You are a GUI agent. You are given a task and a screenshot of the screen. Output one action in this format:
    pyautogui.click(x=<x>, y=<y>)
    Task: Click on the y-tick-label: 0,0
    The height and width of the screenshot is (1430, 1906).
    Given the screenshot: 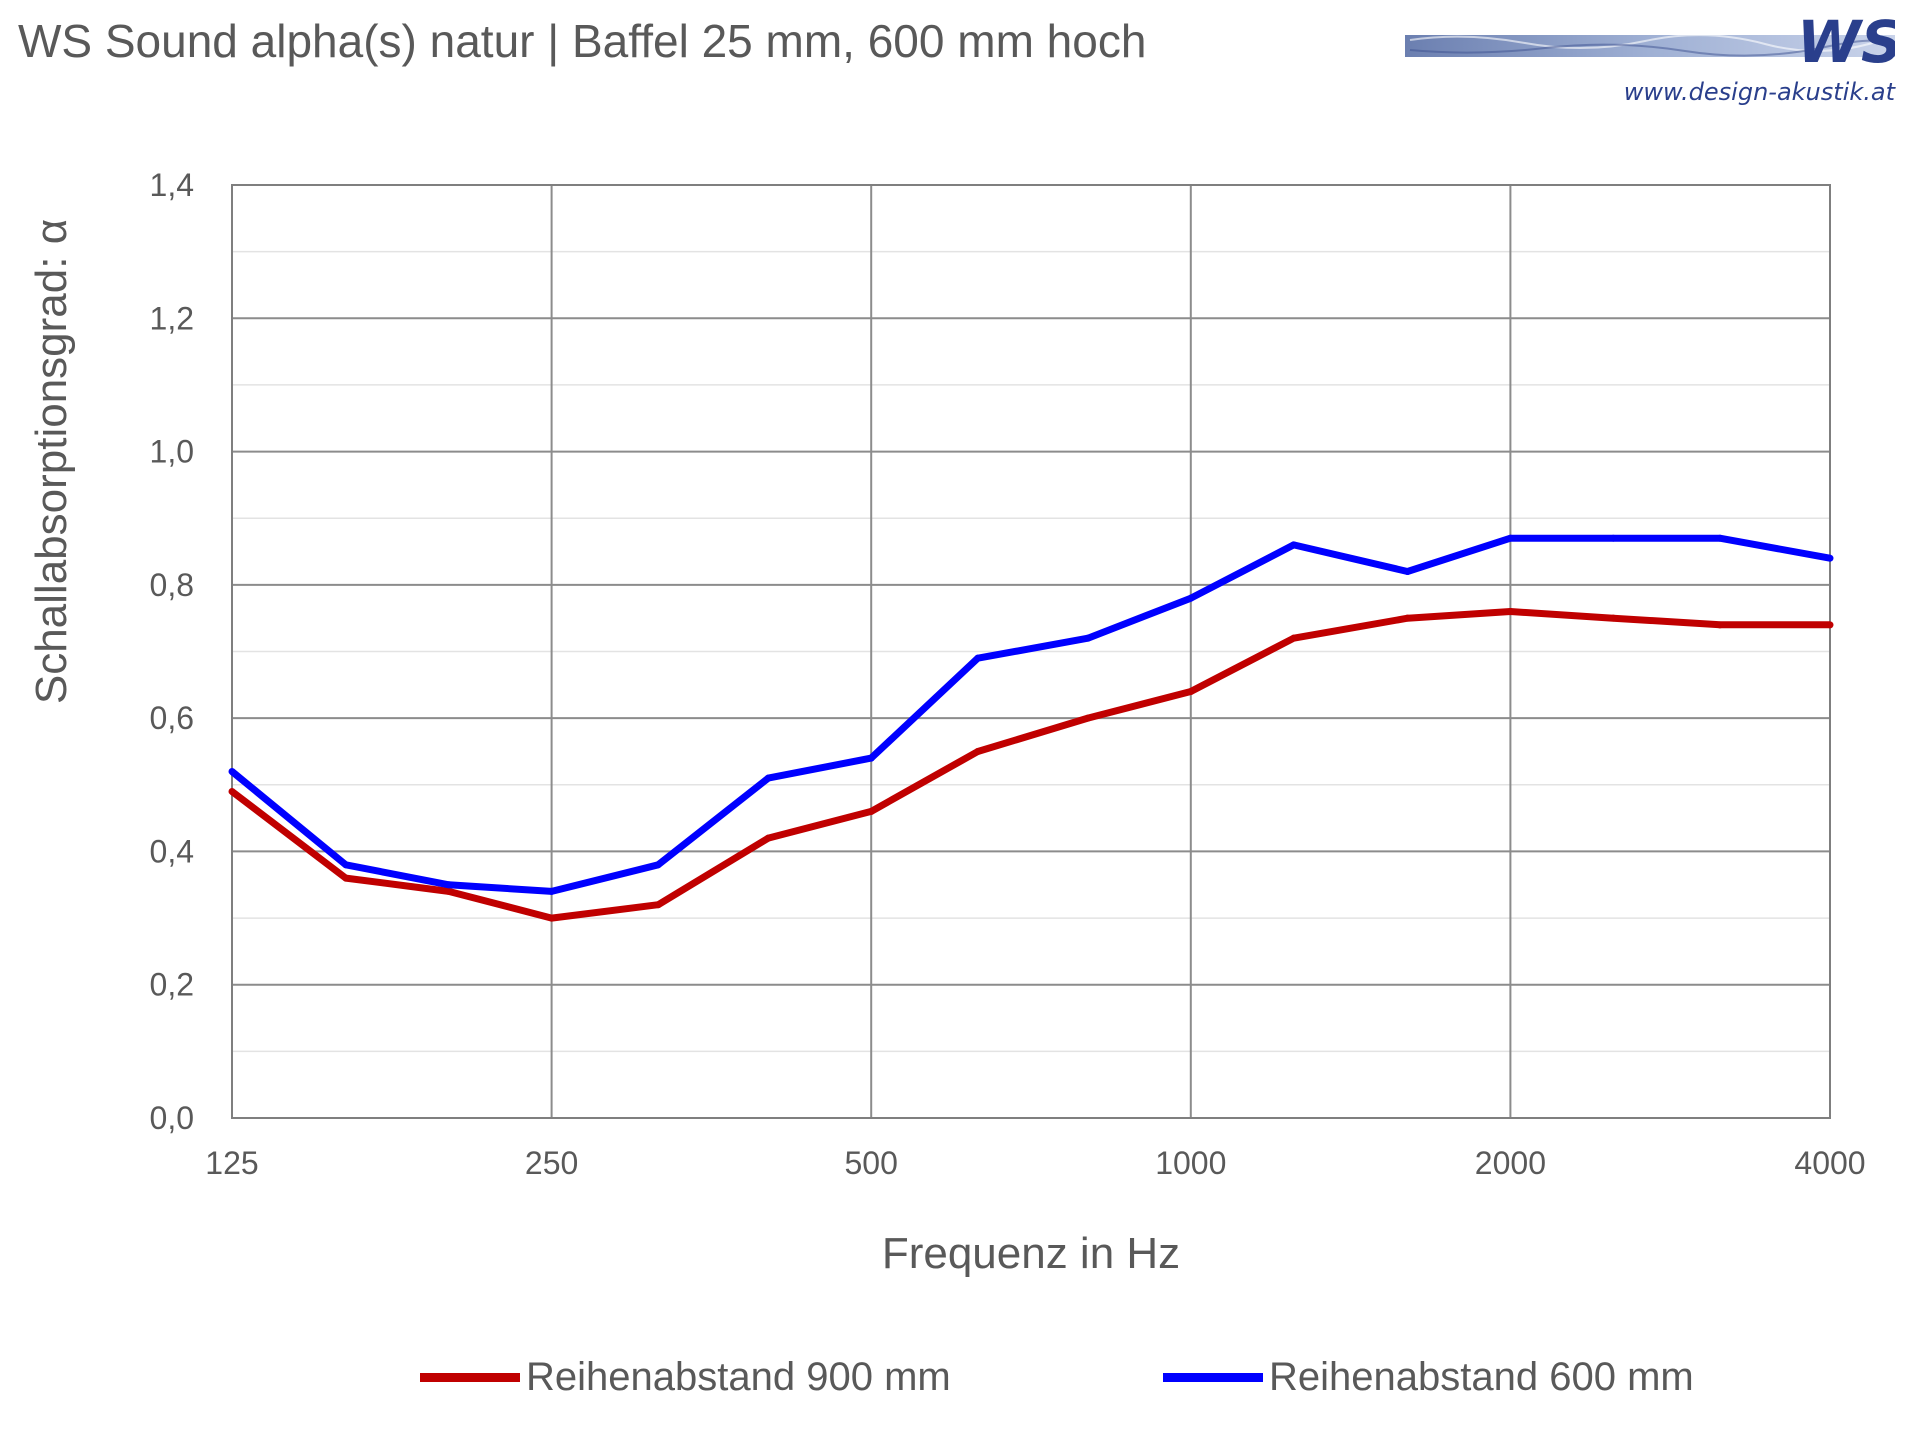 What is the action you would take?
    pyautogui.click(x=172, y=1118)
    